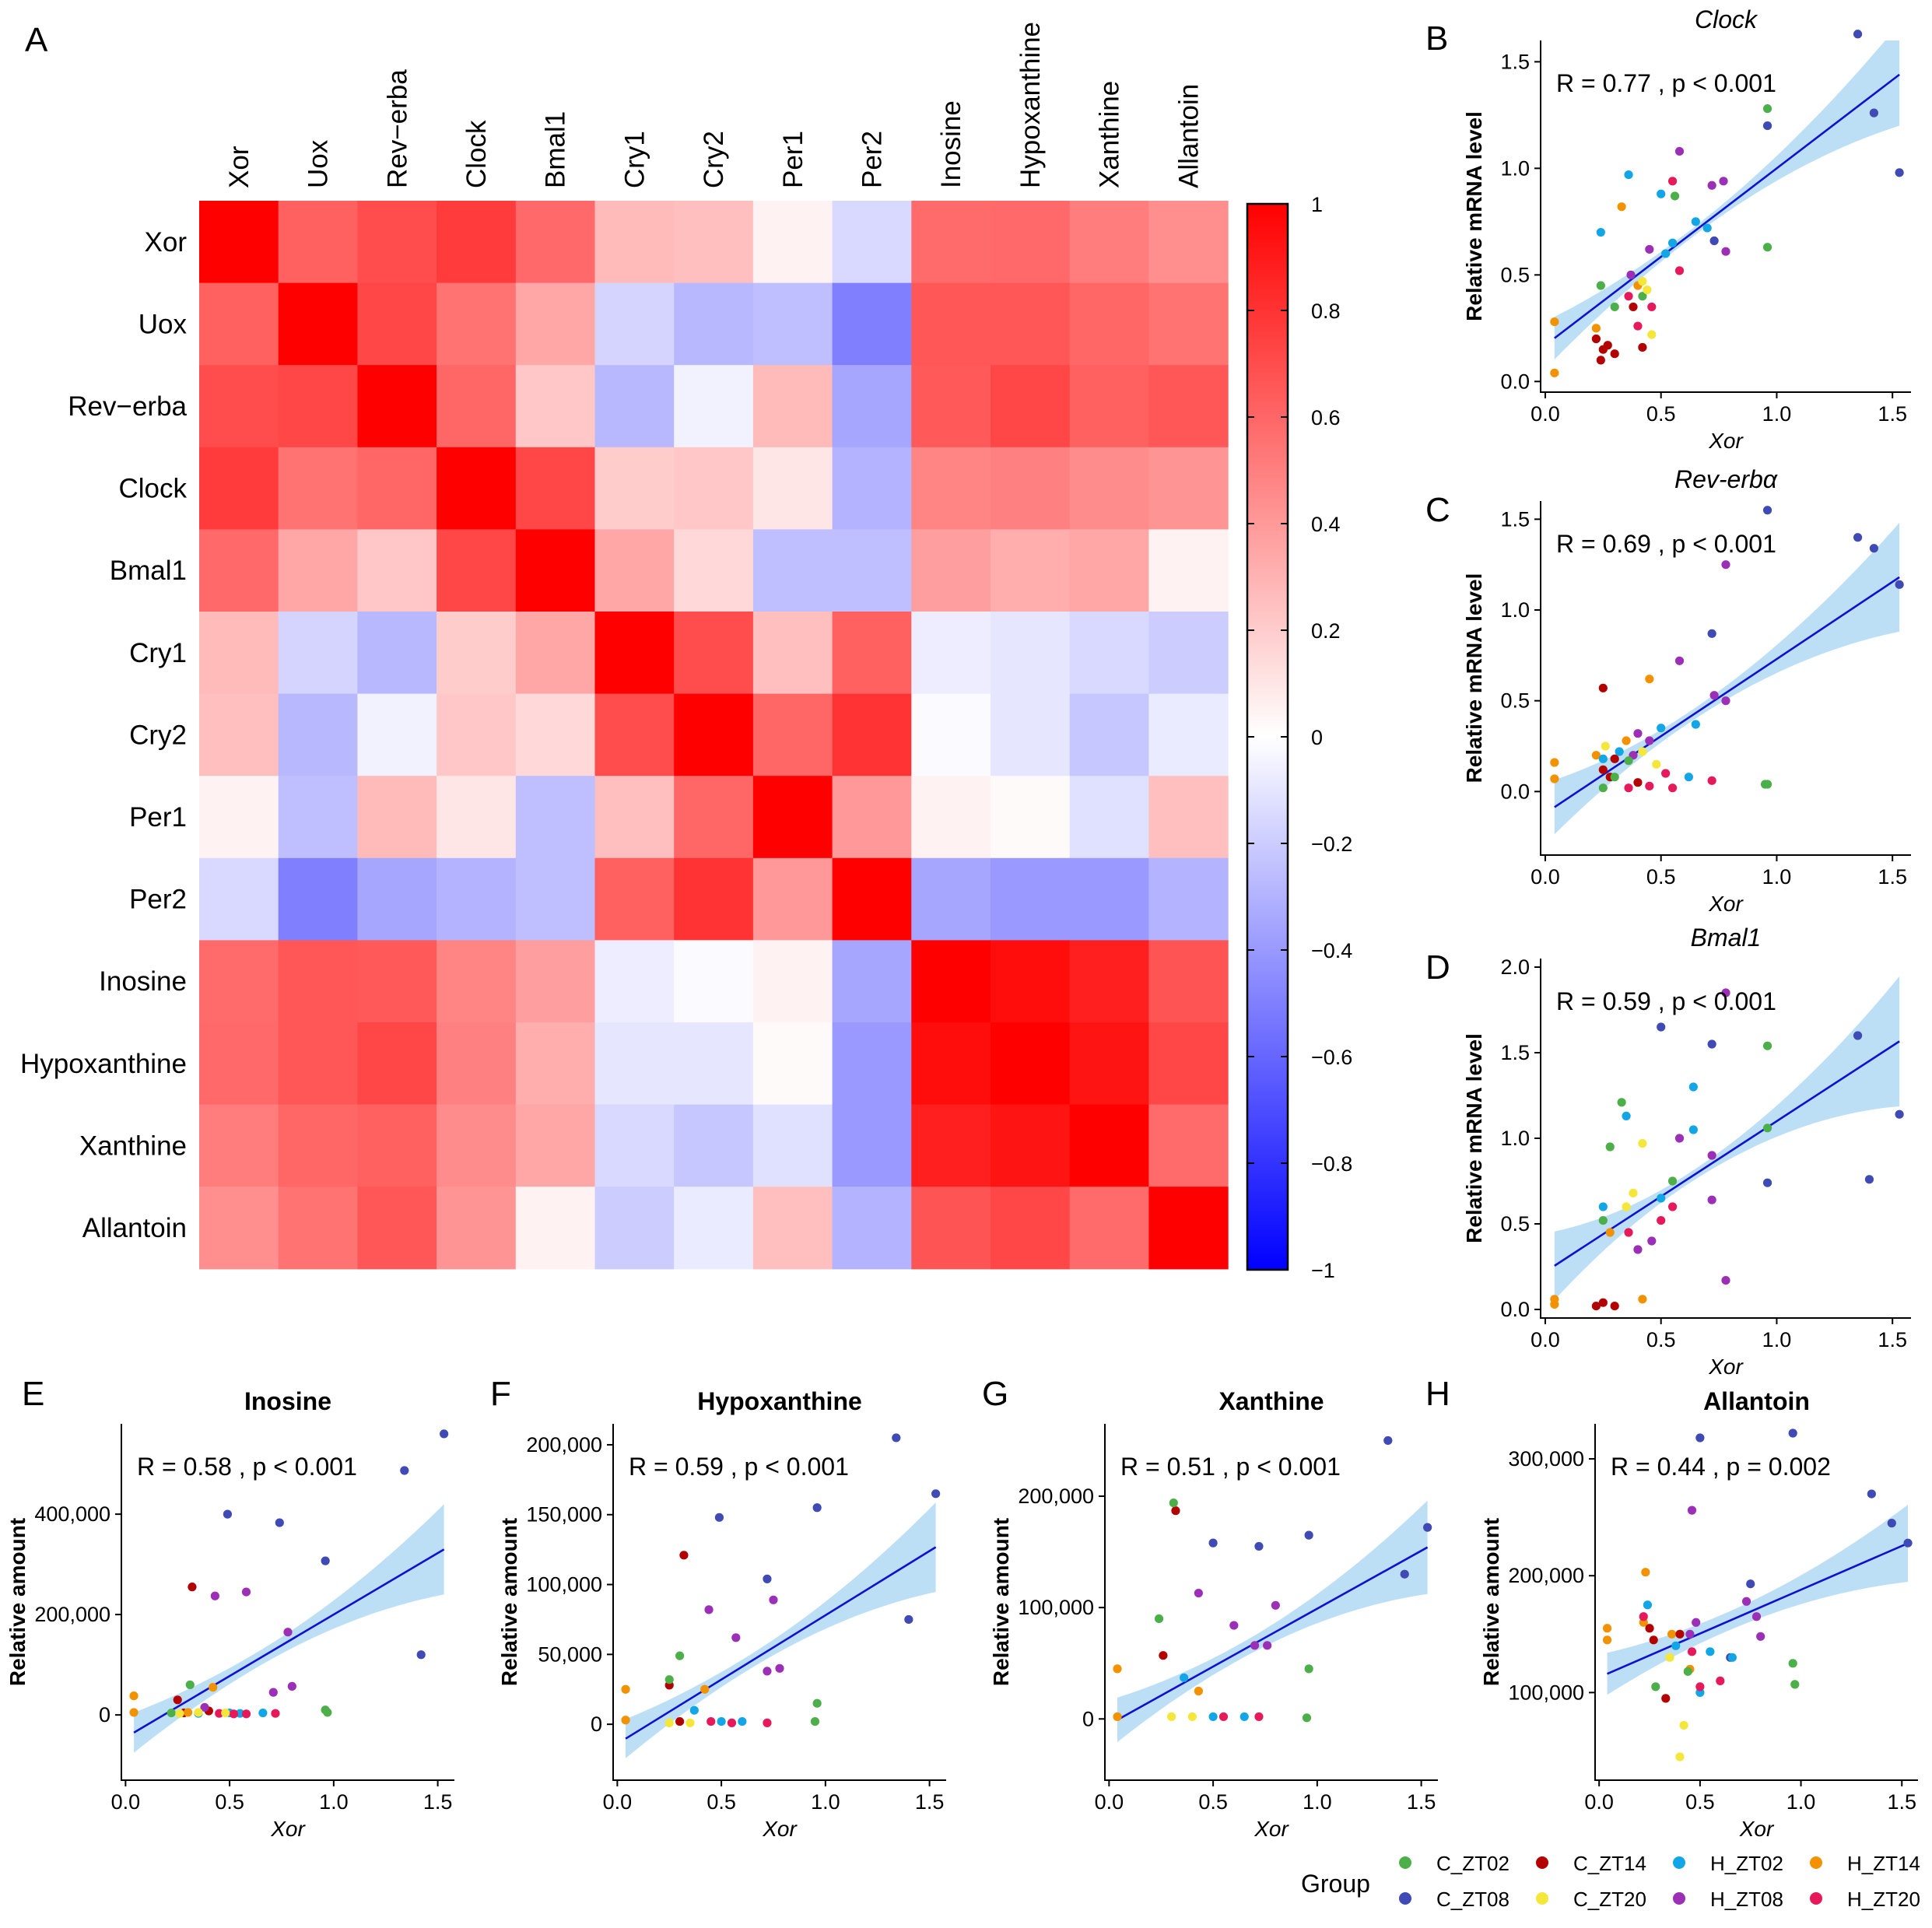 The height and width of the screenshot is (1928, 1932). I want to click on plot-title: Allantoin, so click(1756, 1401).